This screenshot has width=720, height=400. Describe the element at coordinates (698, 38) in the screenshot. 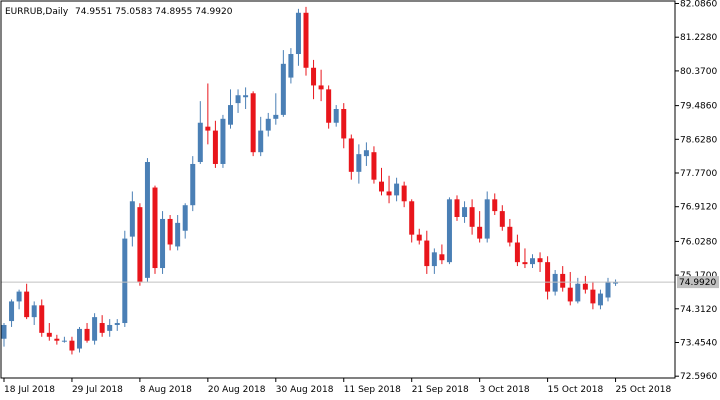

I see `price-tick-label: 81.2280` at that location.